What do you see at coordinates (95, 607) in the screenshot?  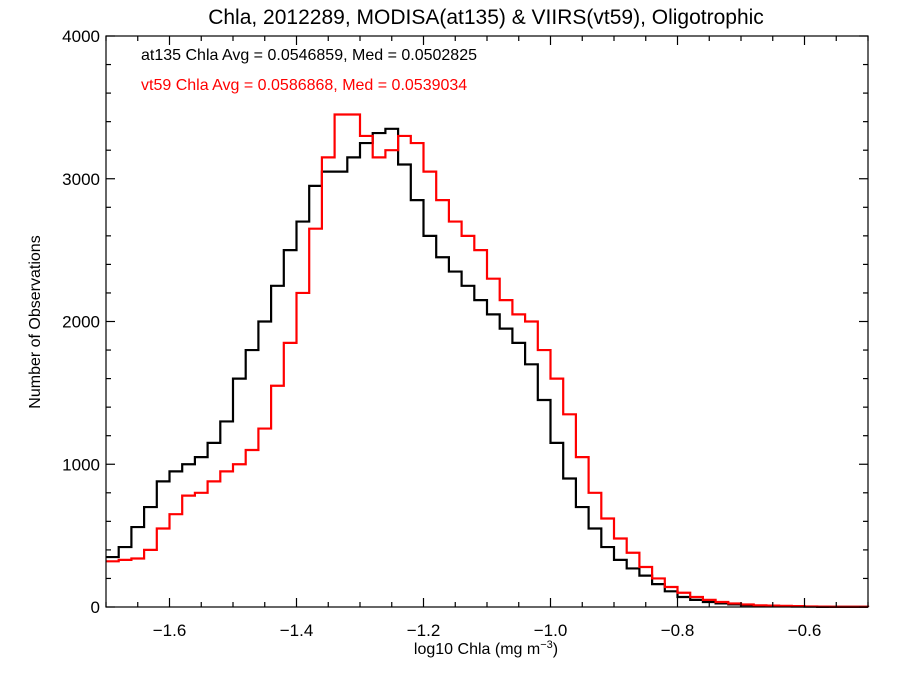 I see `y-tick-label: 0` at bounding box center [95, 607].